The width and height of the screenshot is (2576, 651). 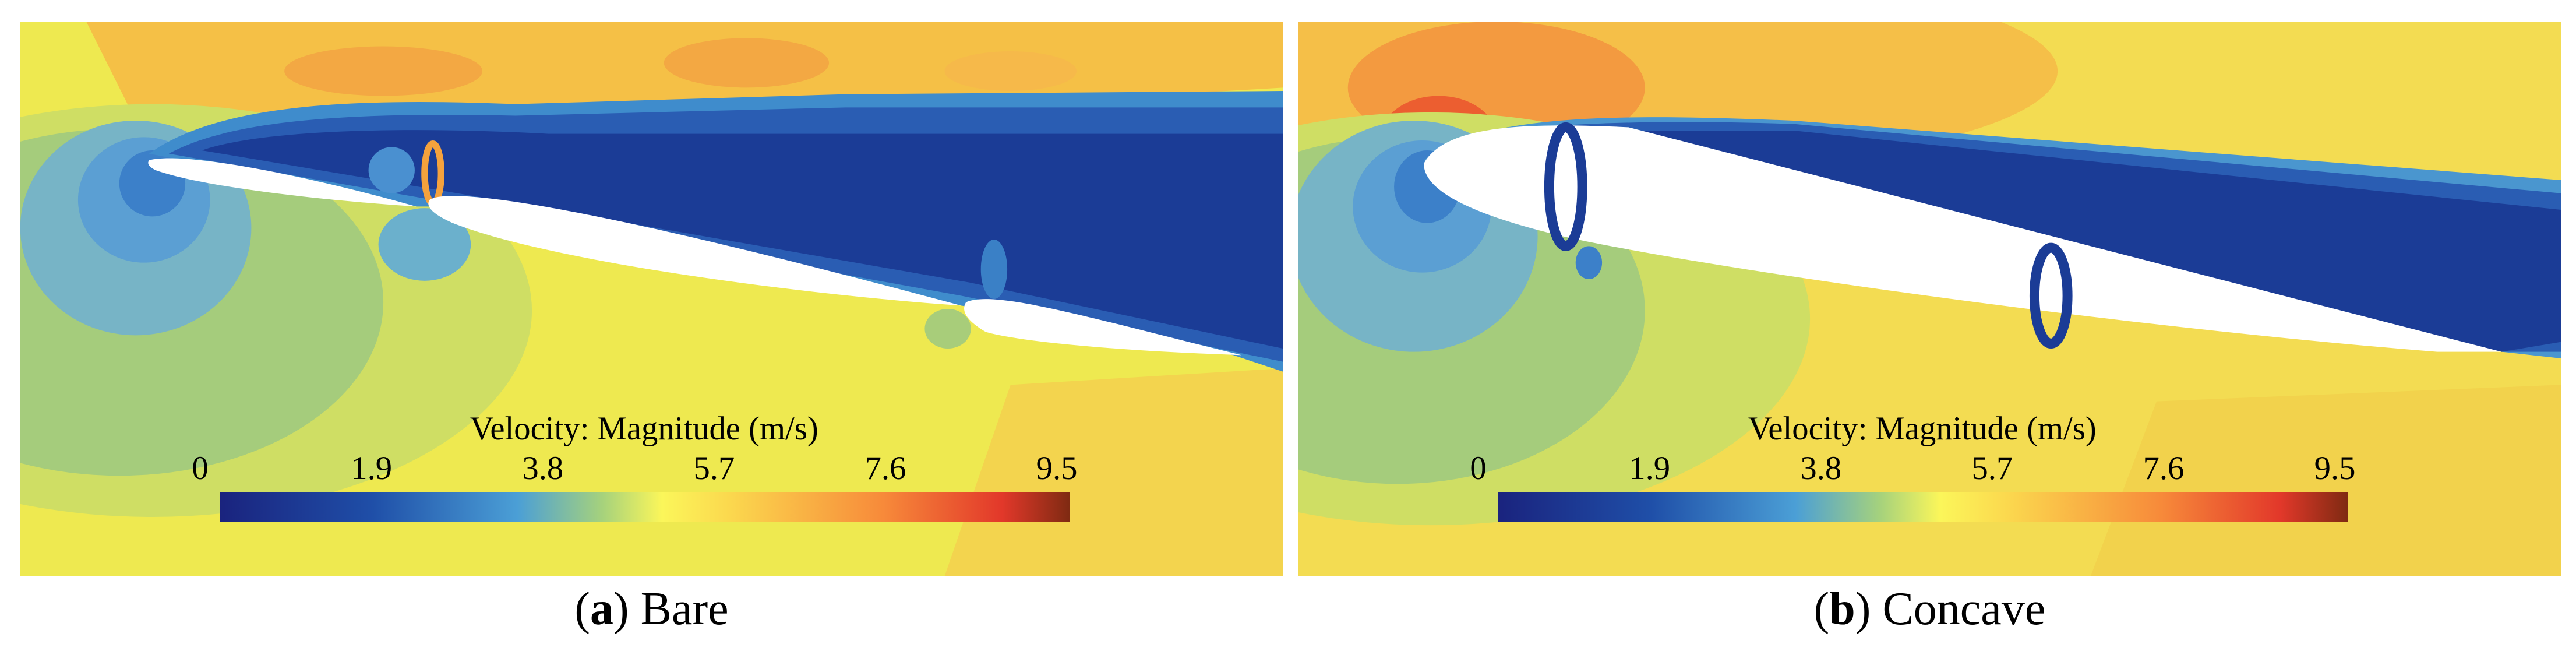 I want to click on caption-label: a, so click(x=602, y=609).